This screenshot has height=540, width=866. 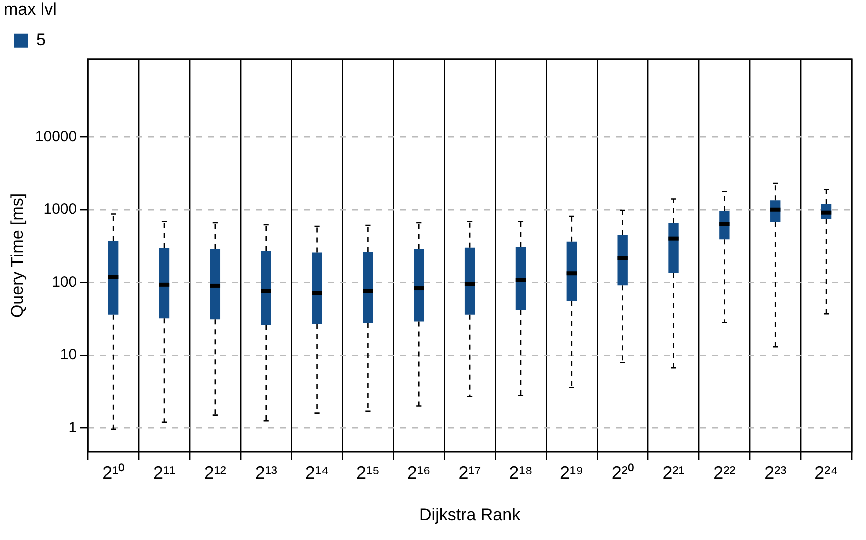 I want to click on legend-label: 5, so click(x=41, y=40).